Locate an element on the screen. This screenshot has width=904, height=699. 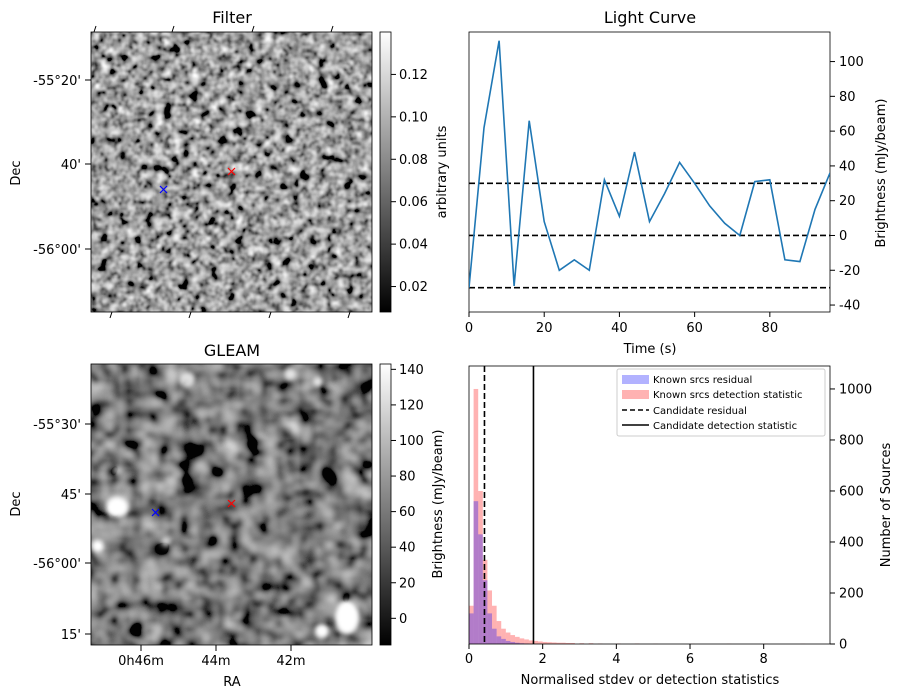
filter-y-axis: -55°20' 40' -56°00' Dec is located at coordinates (50, 166).